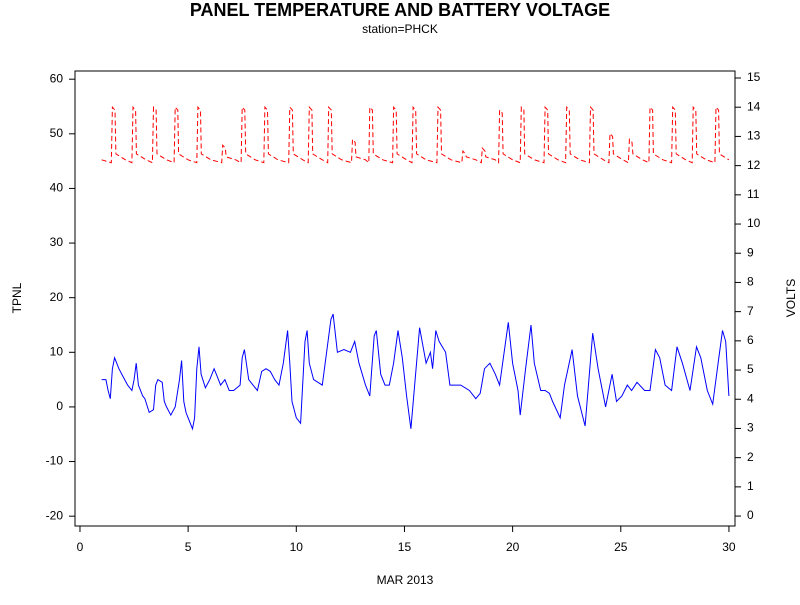  I want to click on y2-tick-label: 14, so click(754, 106).